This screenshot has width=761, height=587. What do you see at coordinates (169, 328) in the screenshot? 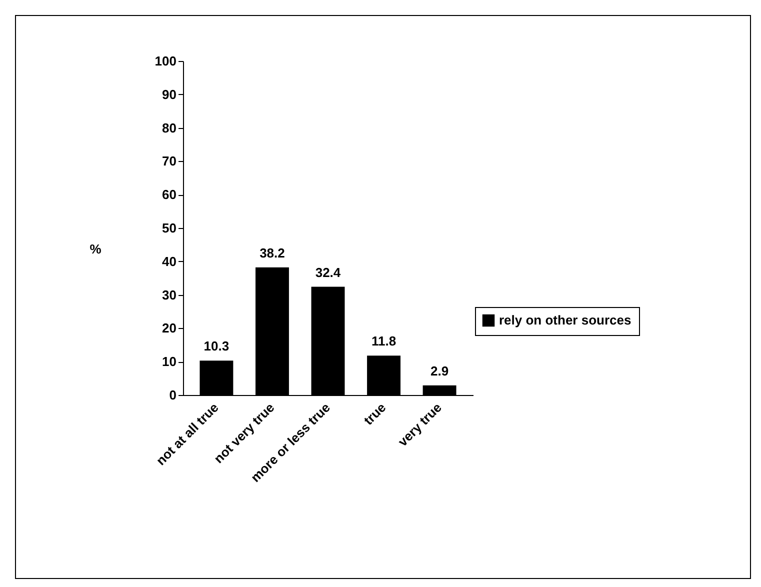
I see `y-tick-label: 20` at bounding box center [169, 328].